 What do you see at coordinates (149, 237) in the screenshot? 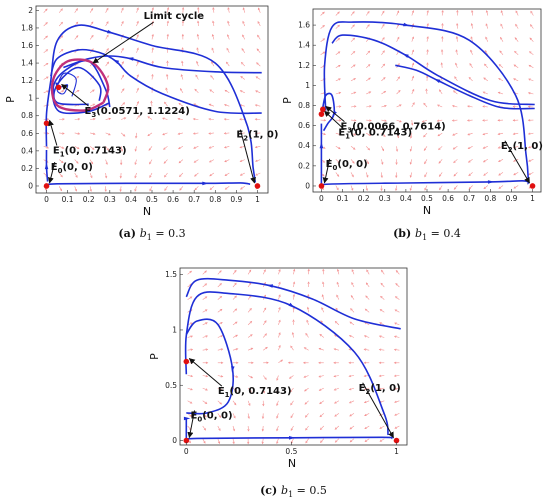
I see `caption-param-sub: 1` at bounding box center [149, 237].